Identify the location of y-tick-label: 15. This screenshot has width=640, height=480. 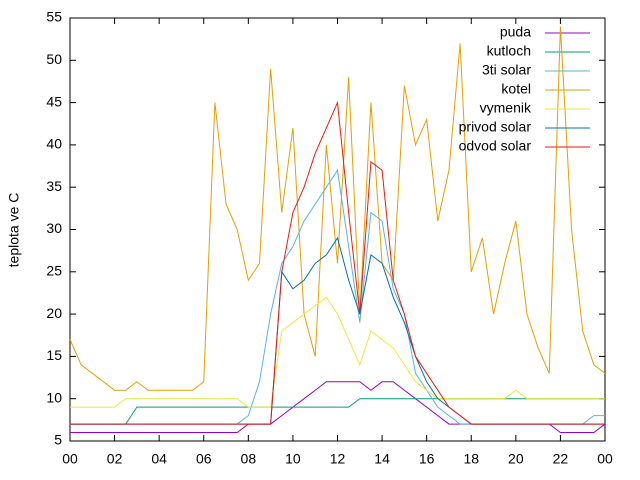
(54, 355).